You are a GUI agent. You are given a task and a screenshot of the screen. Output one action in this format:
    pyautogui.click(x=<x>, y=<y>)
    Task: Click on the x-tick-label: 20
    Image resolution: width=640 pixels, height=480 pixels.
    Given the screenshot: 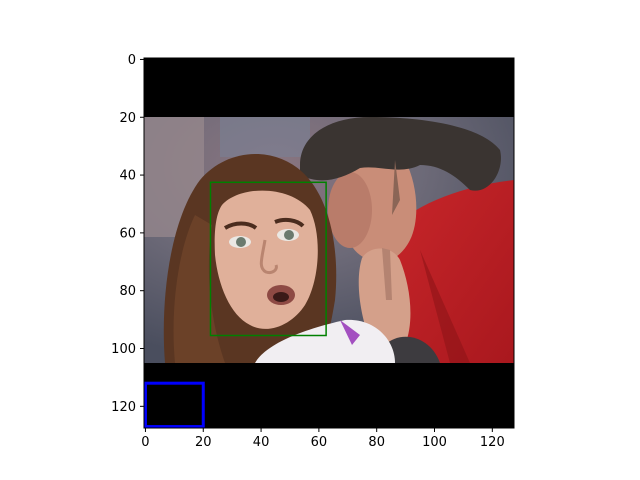 What is the action you would take?
    pyautogui.click(x=203, y=442)
    